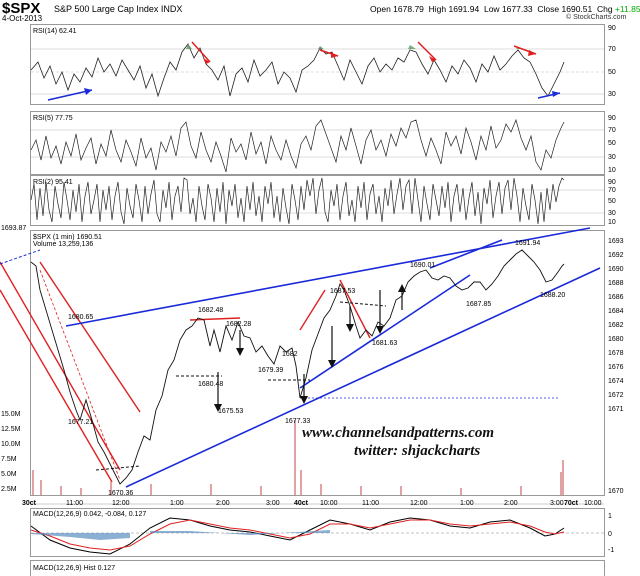 The width and height of the screenshot is (640, 576). What do you see at coordinates (238, 324) in the screenshot?
I see `svg-text: 1682.28` at bounding box center [238, 324].